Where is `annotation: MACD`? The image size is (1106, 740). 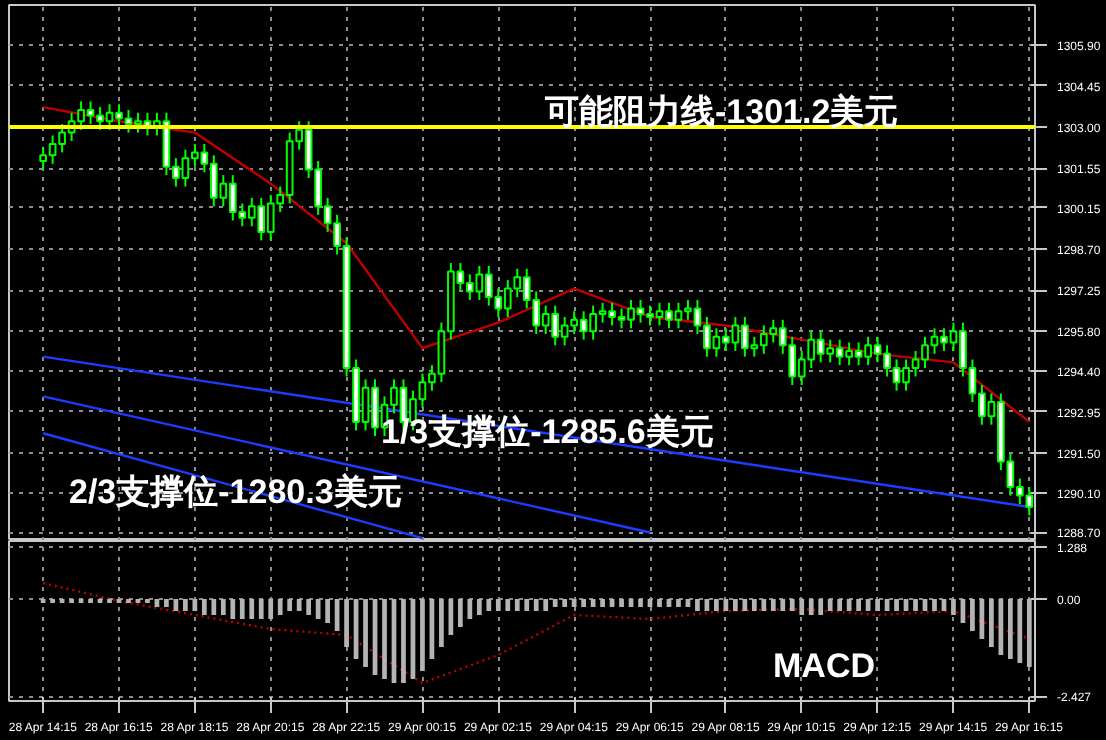 annotation: MACD is located at coordinates (824, 666).